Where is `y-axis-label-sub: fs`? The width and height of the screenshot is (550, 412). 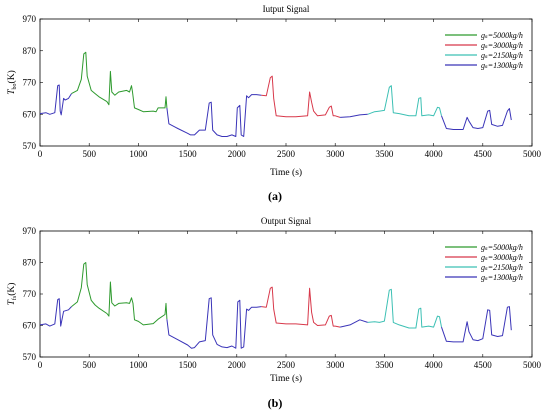
y-axis-label-sub: fs is located at coordinates (14, 297).